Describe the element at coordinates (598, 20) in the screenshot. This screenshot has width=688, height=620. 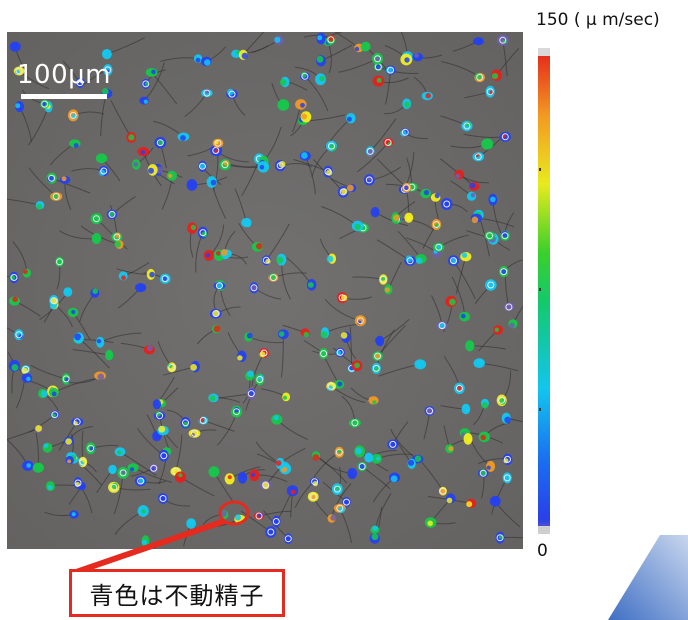
I see `colorbar-max-label: 150 ( μ m/sec)` at that location.